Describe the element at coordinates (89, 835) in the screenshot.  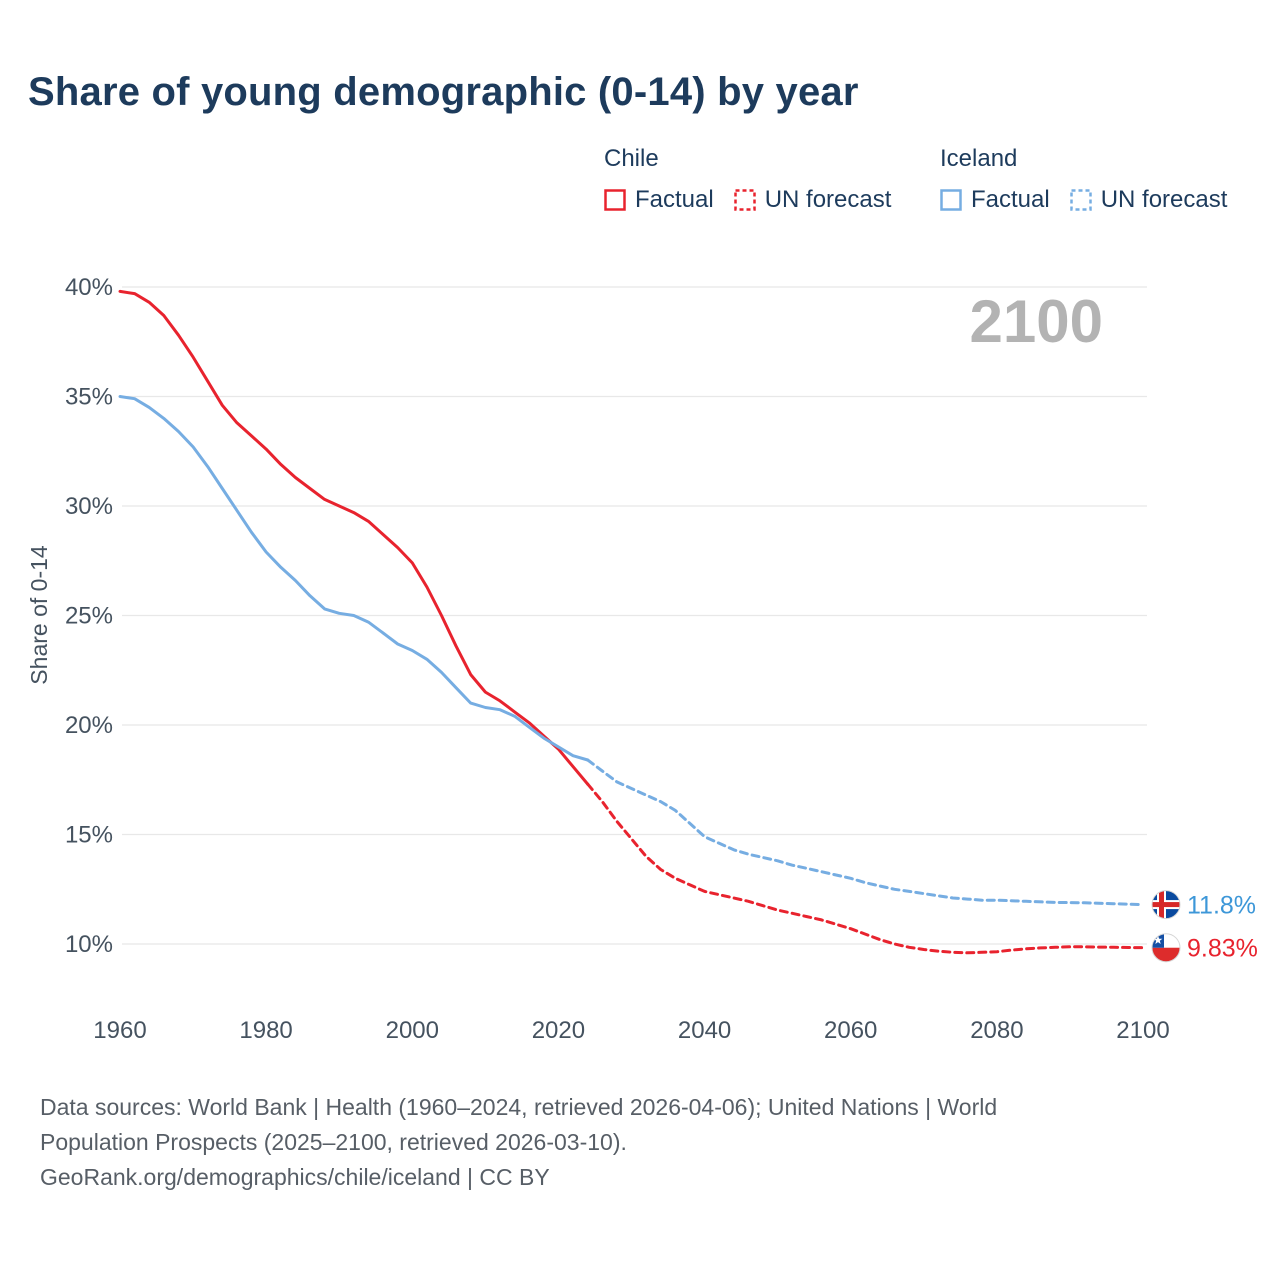
I see `y-tick-label-15: 15%` at that location.